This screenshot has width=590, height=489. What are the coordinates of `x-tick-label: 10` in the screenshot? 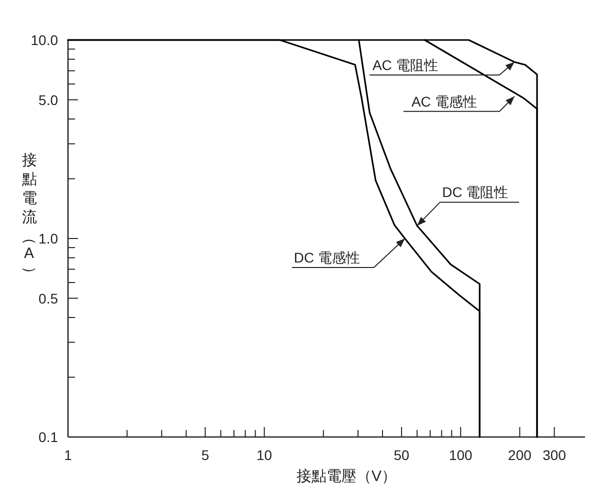 It's located at (264, 455).